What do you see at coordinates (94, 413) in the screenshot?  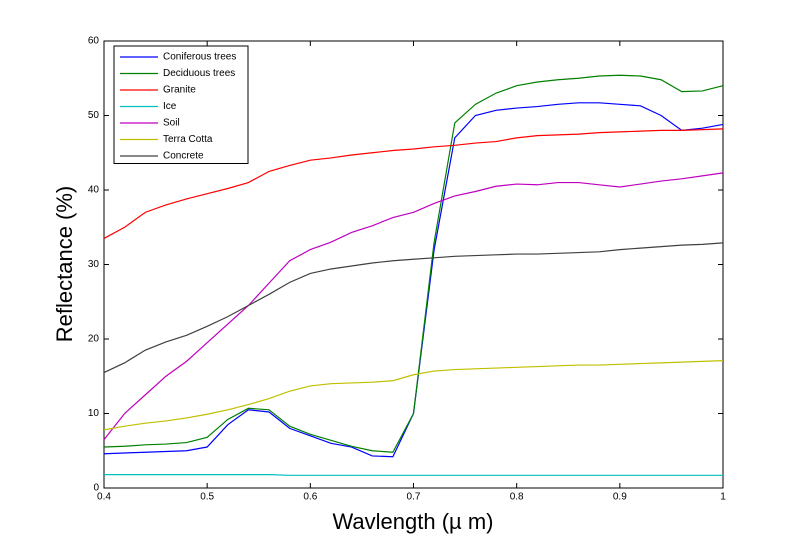 I see `y-tick-label: 10` at bounding box center [94, 413].